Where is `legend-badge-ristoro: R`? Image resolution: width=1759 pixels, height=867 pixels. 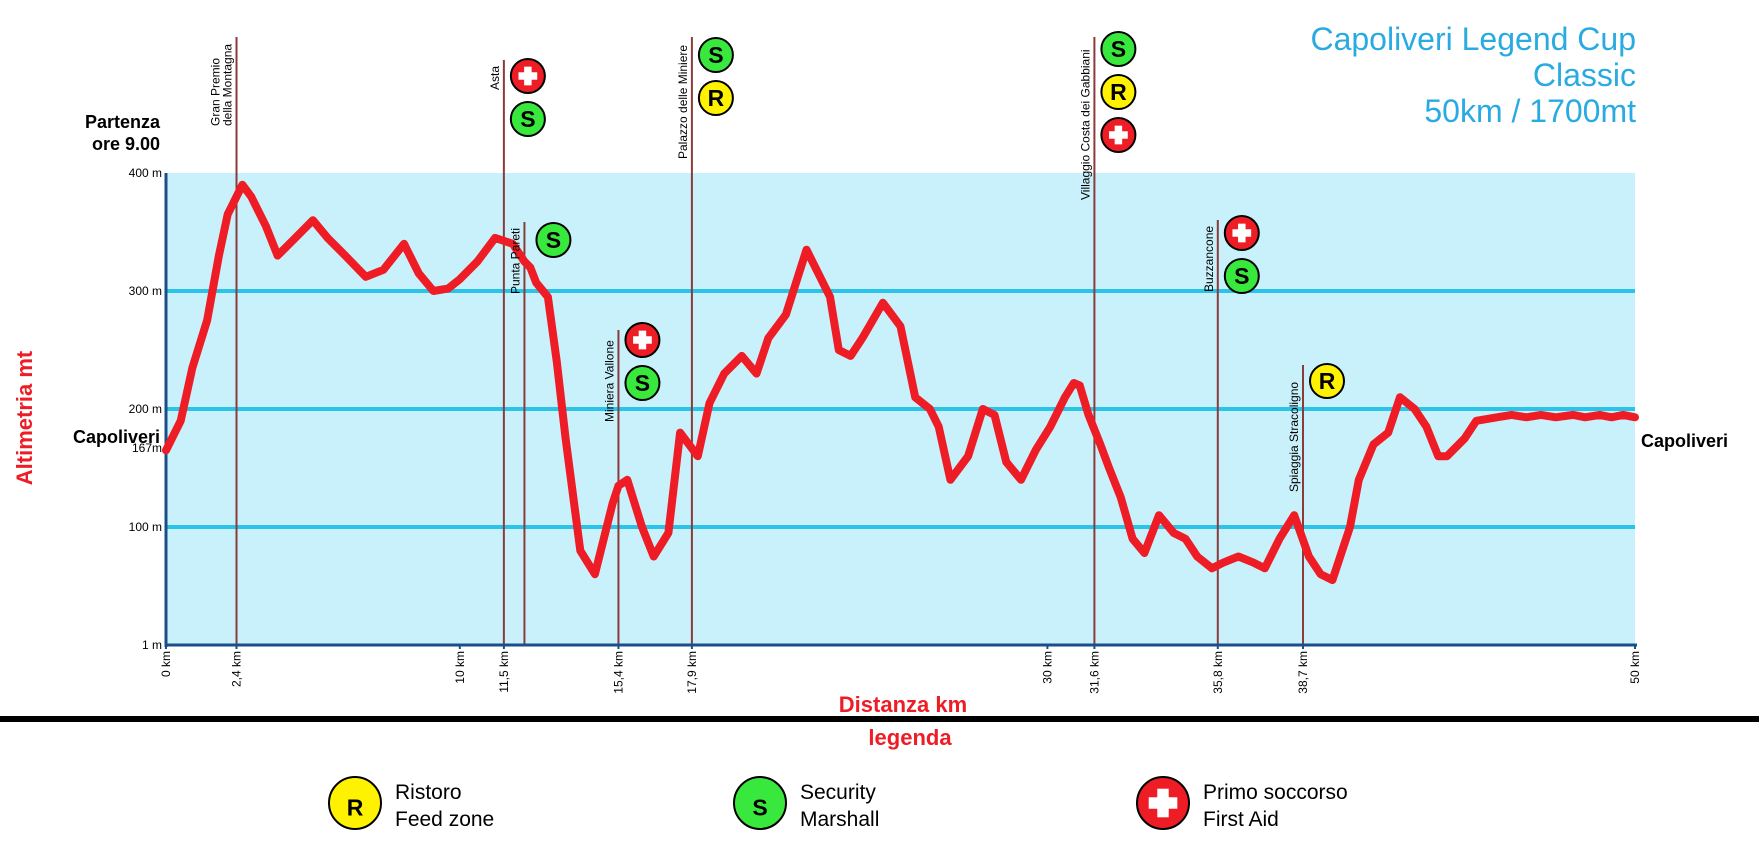 legend-badge-ristoro: R is located at coordinates (355, 803).